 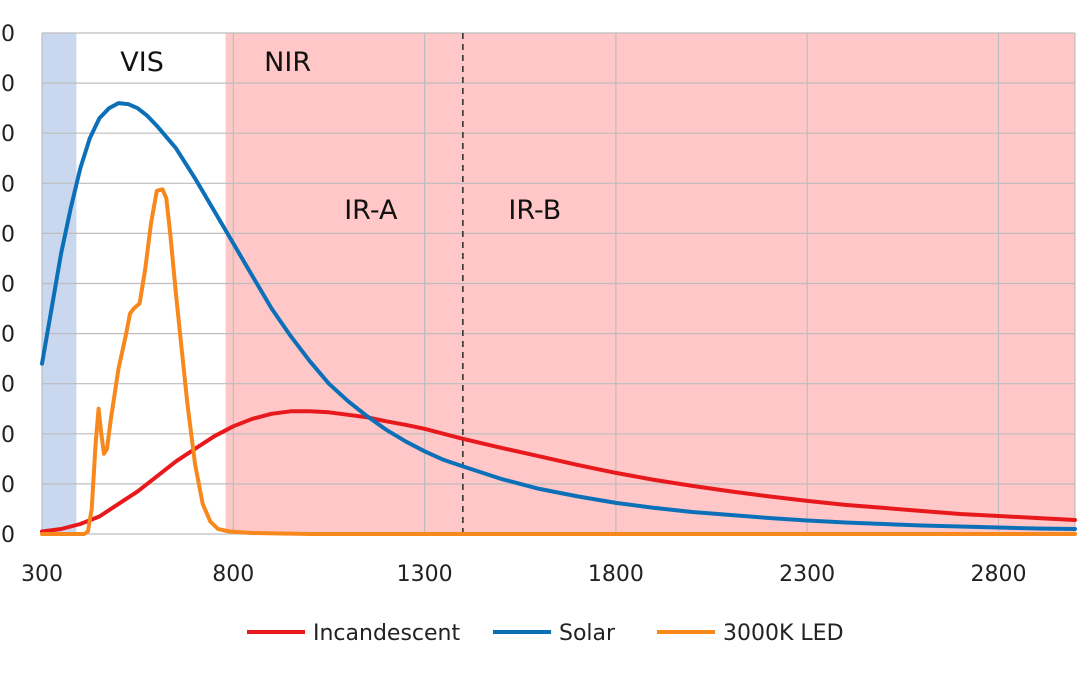 What do you see at coordinates (7, 84) in the screenshot?
I see `y-tick-label: 90` at bounding box center [7, 84].